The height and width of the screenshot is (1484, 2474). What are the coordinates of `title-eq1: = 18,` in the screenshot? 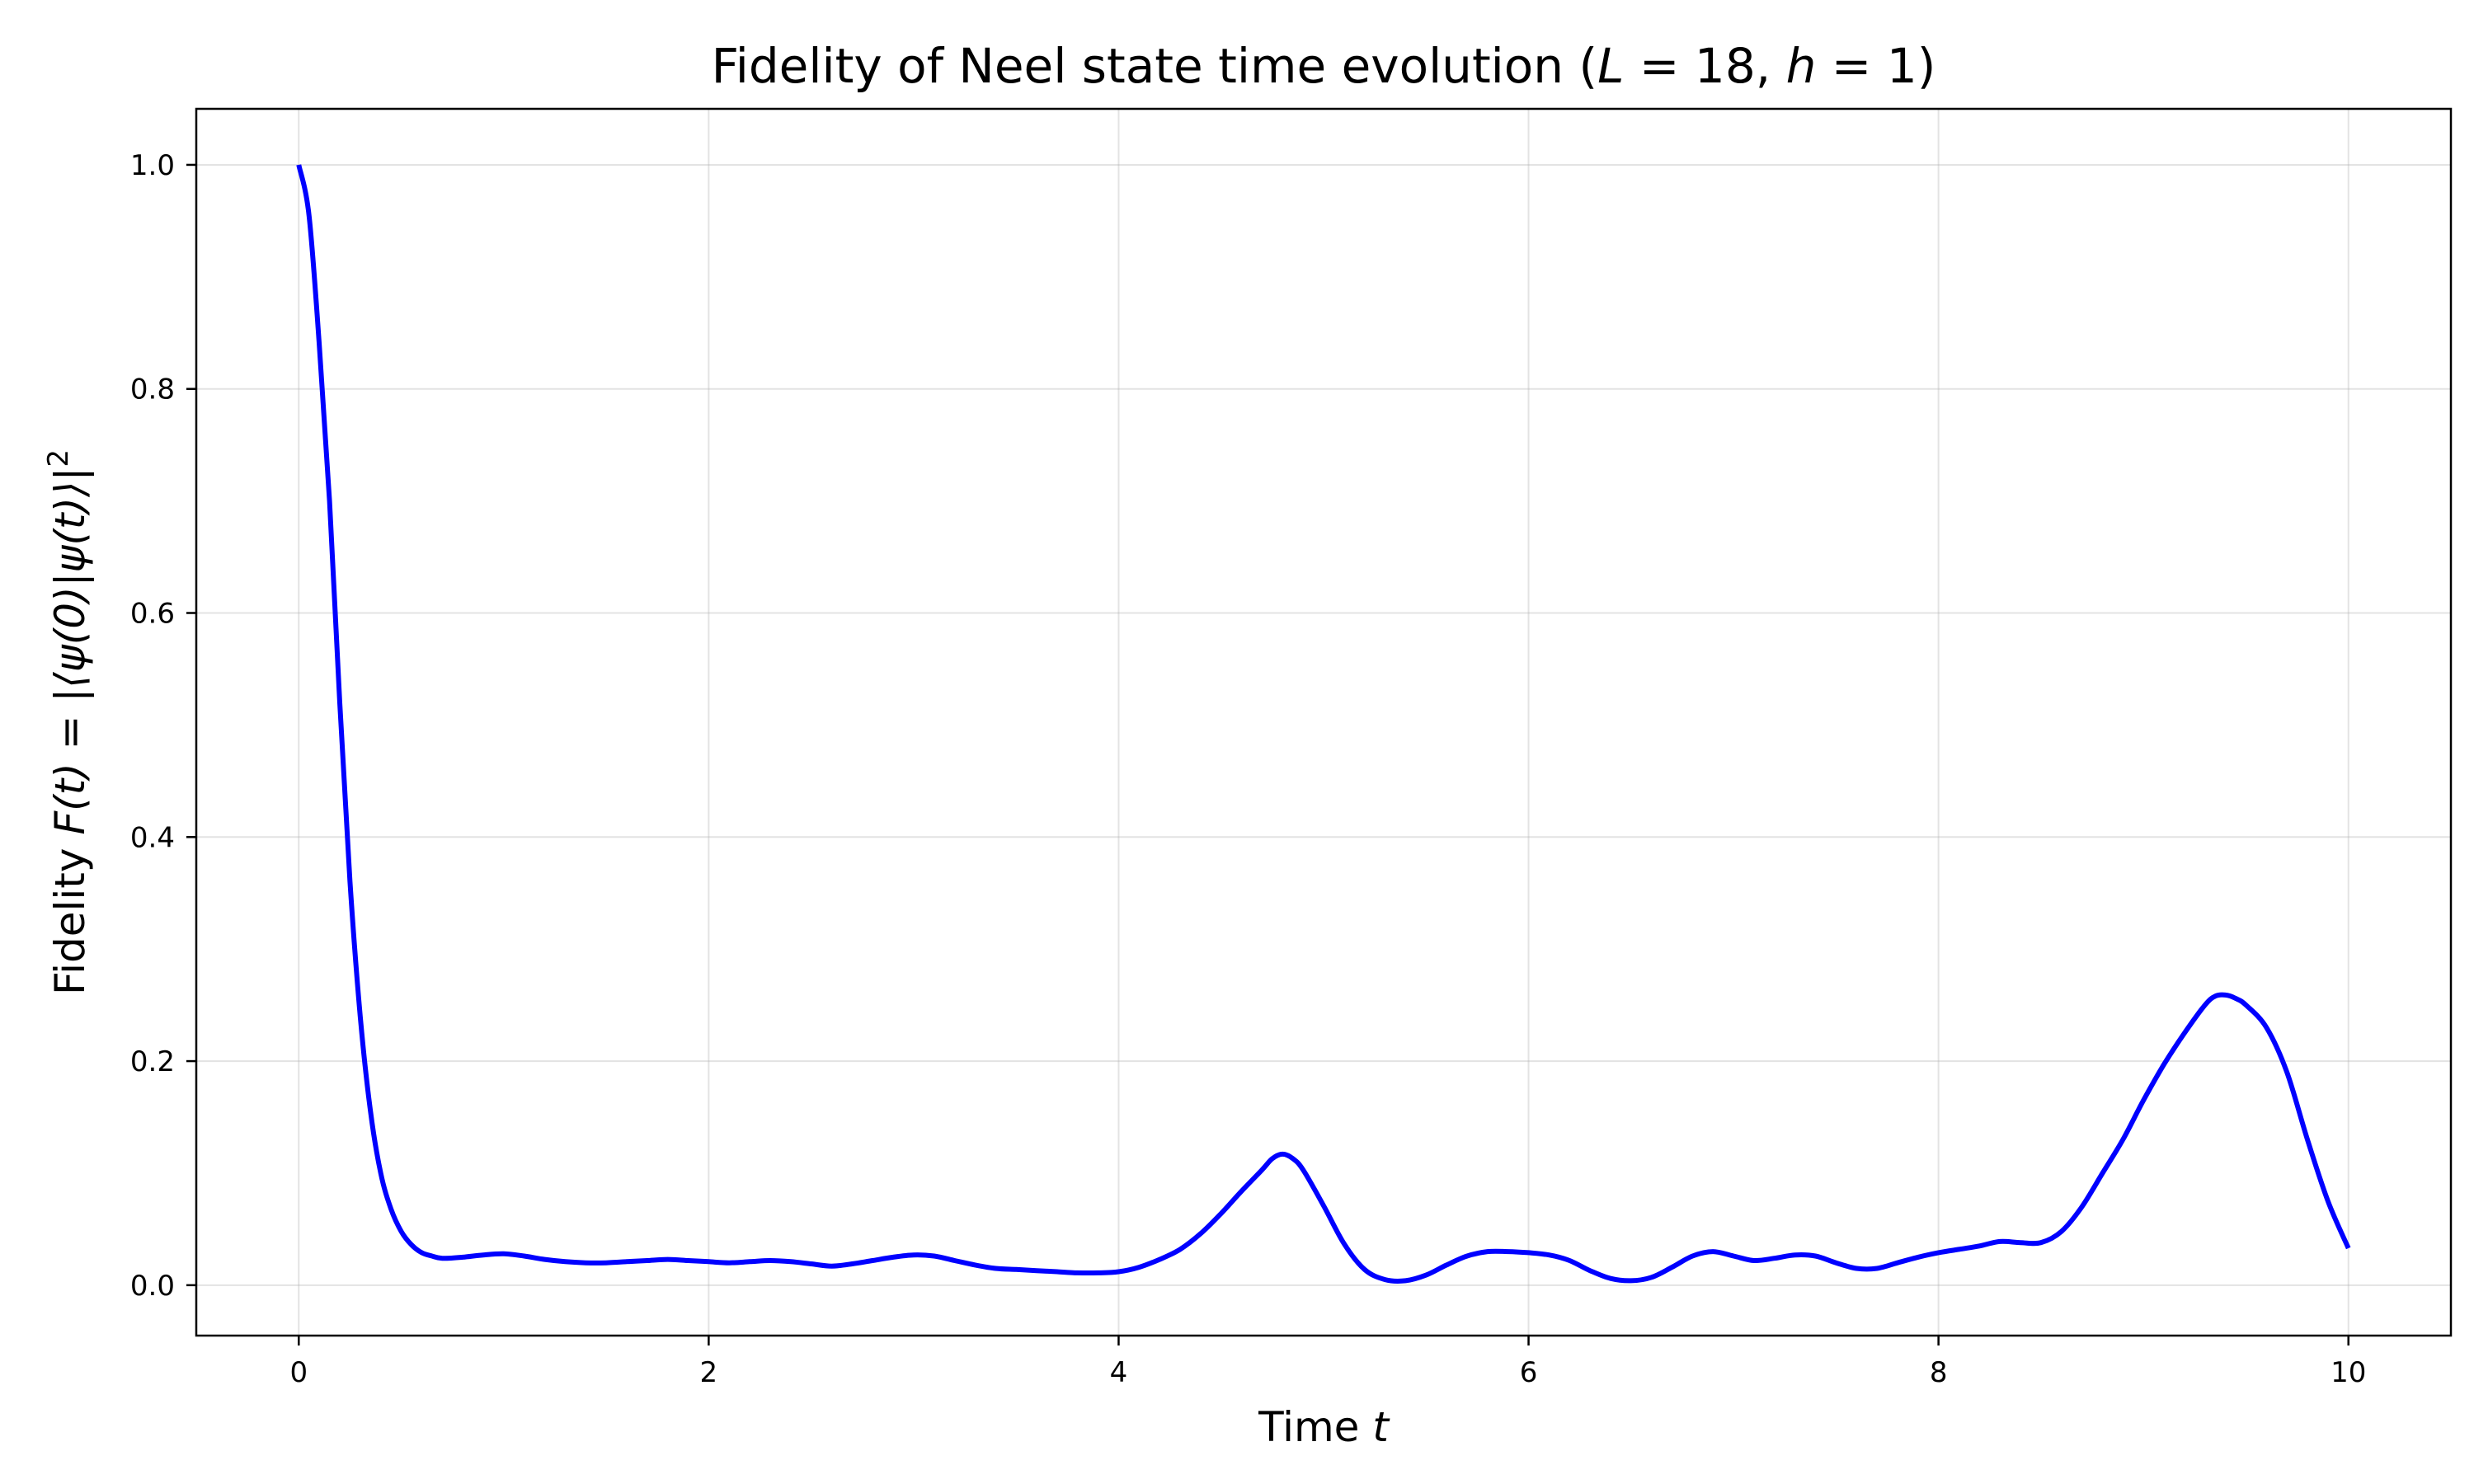 It's located at (1704, 66).